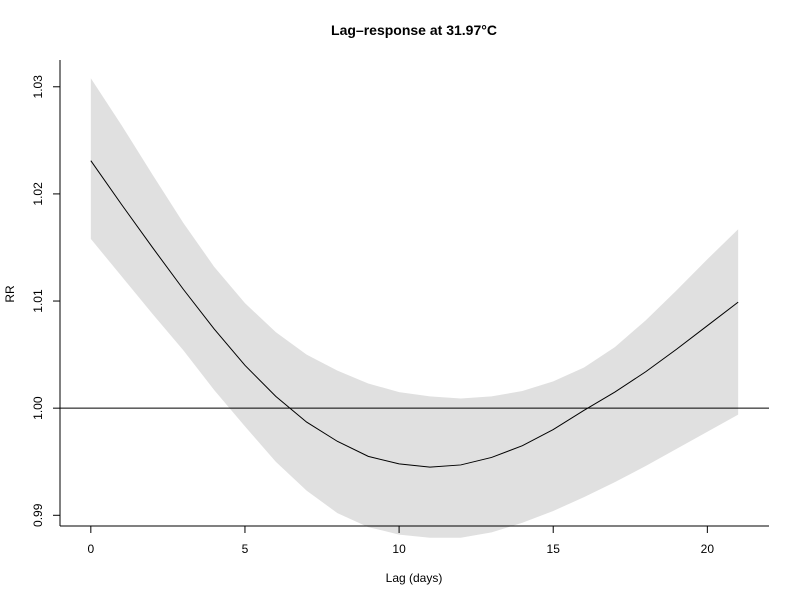 Image resolution: width=800 pixels, height=600 pixels. What do you see at coordinates (399, 549) in the screenshot?
I see `x-tick-label: 10` at bounding box center [399, 549].